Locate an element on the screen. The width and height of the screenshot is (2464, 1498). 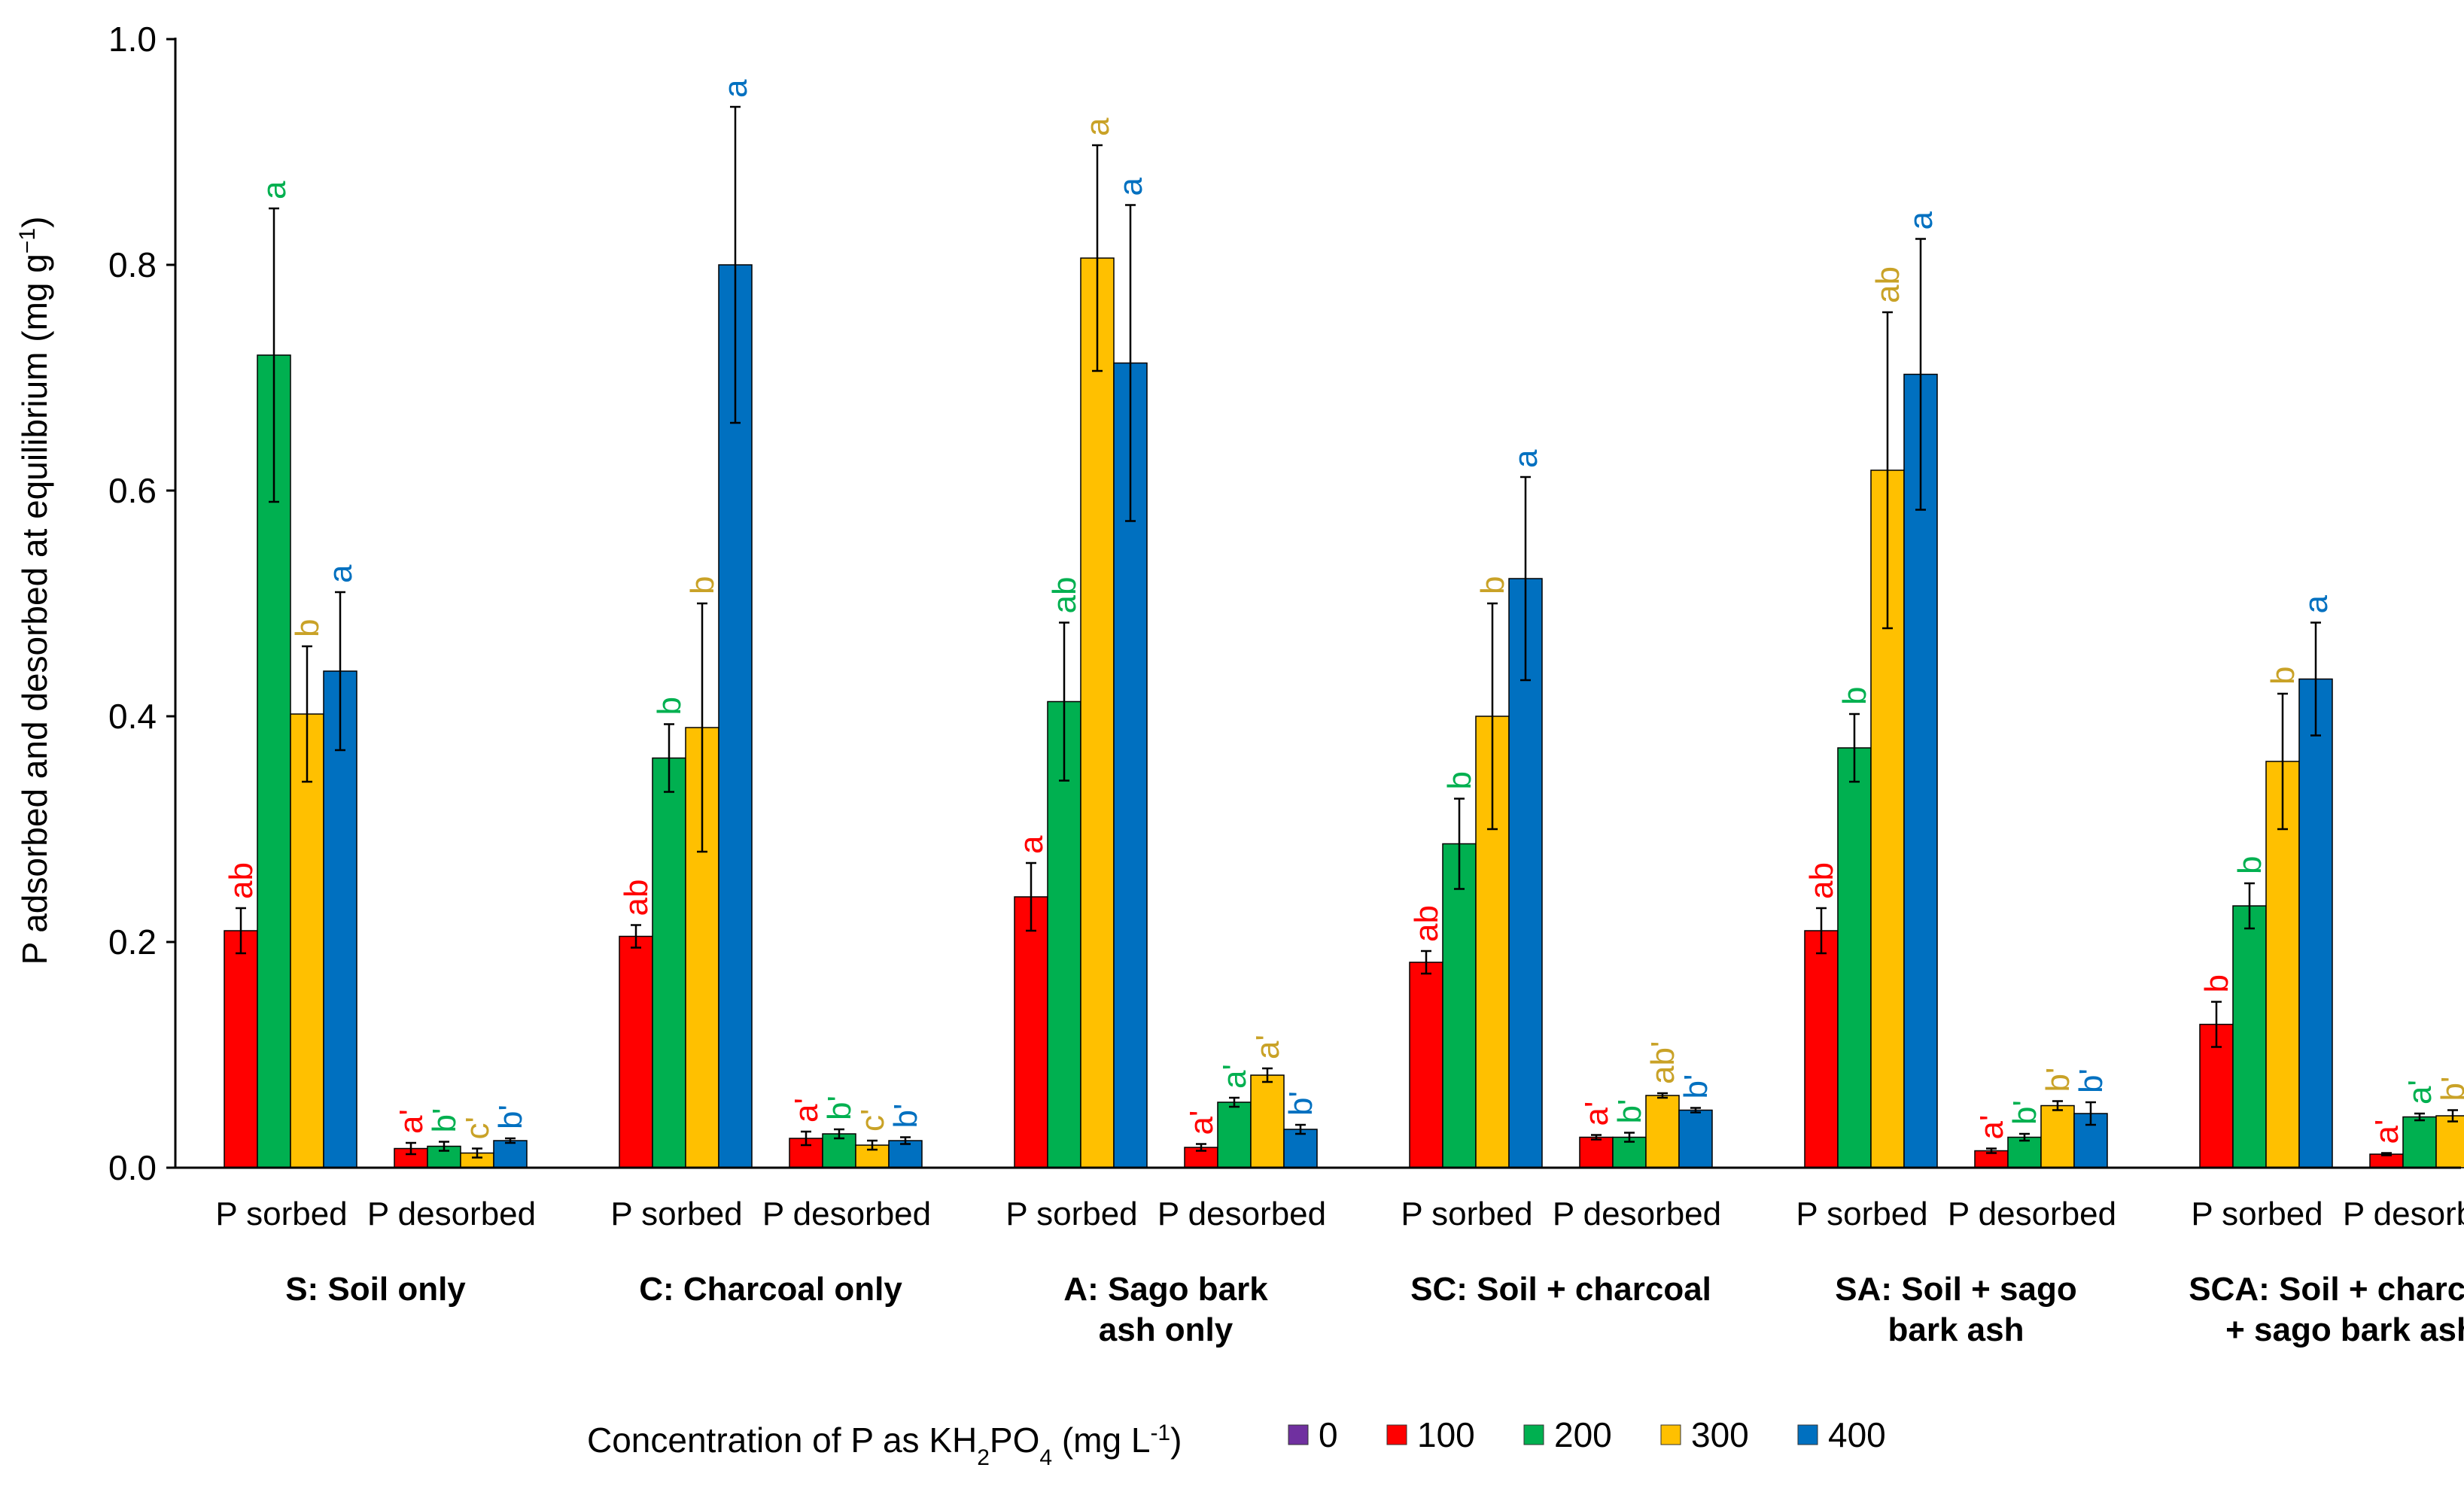
legend-items: 0 100 200 300 400 is located at coordinates (1587, 1434).